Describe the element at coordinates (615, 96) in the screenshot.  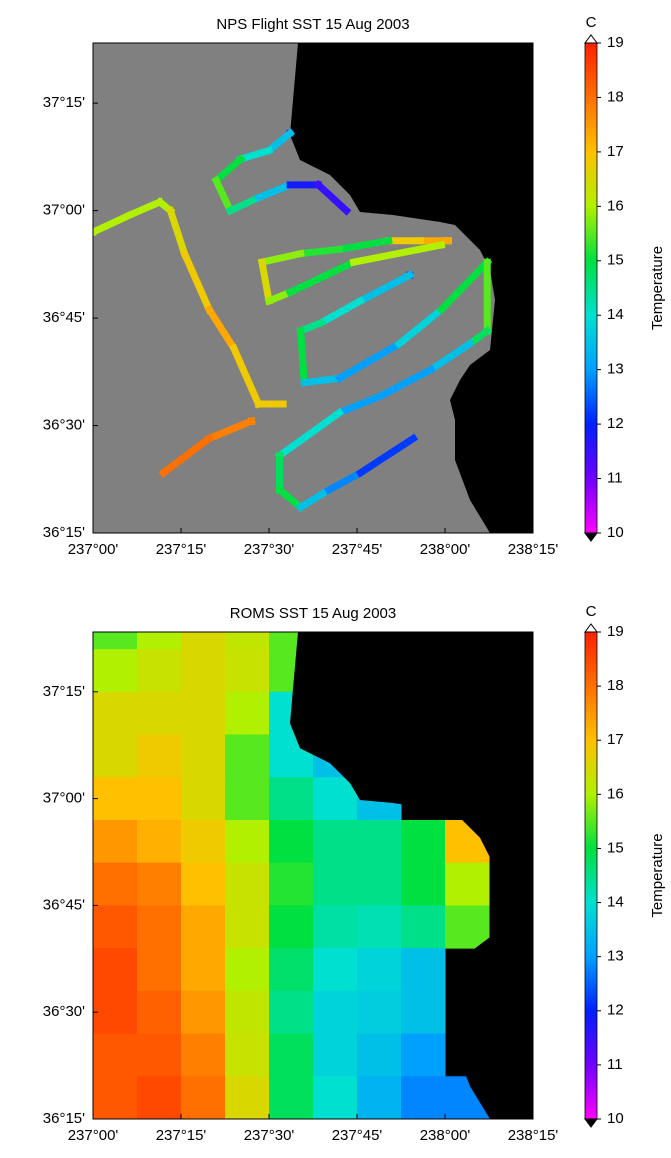
I see `colorbar-tick-label: 18` at that location.